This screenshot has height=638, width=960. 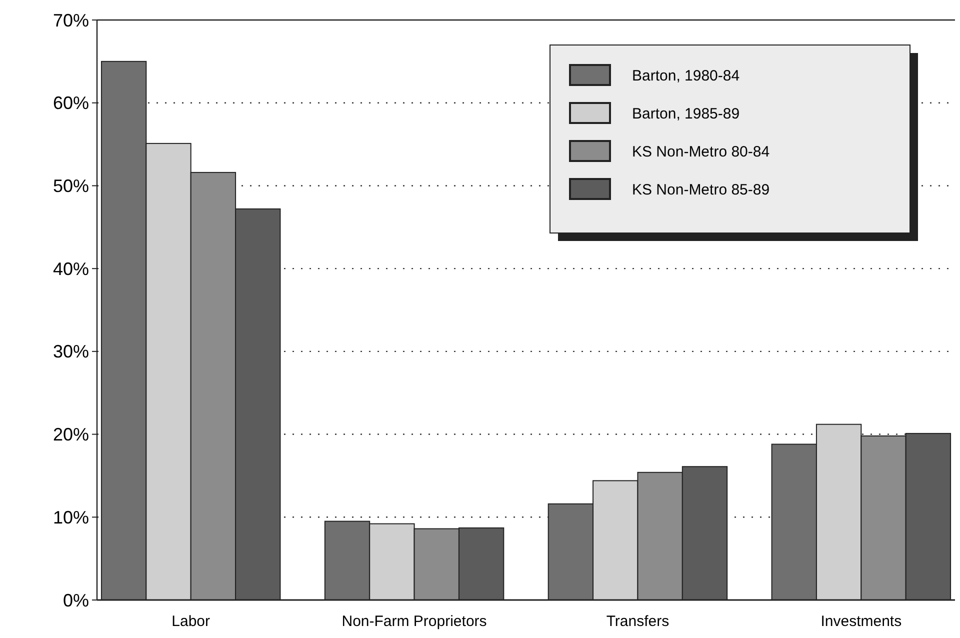 What do you see at coordinates (686, 113) in the screenshot?
I see `legend-label: Barton, 1985-89` at bounding box center [686, 113].